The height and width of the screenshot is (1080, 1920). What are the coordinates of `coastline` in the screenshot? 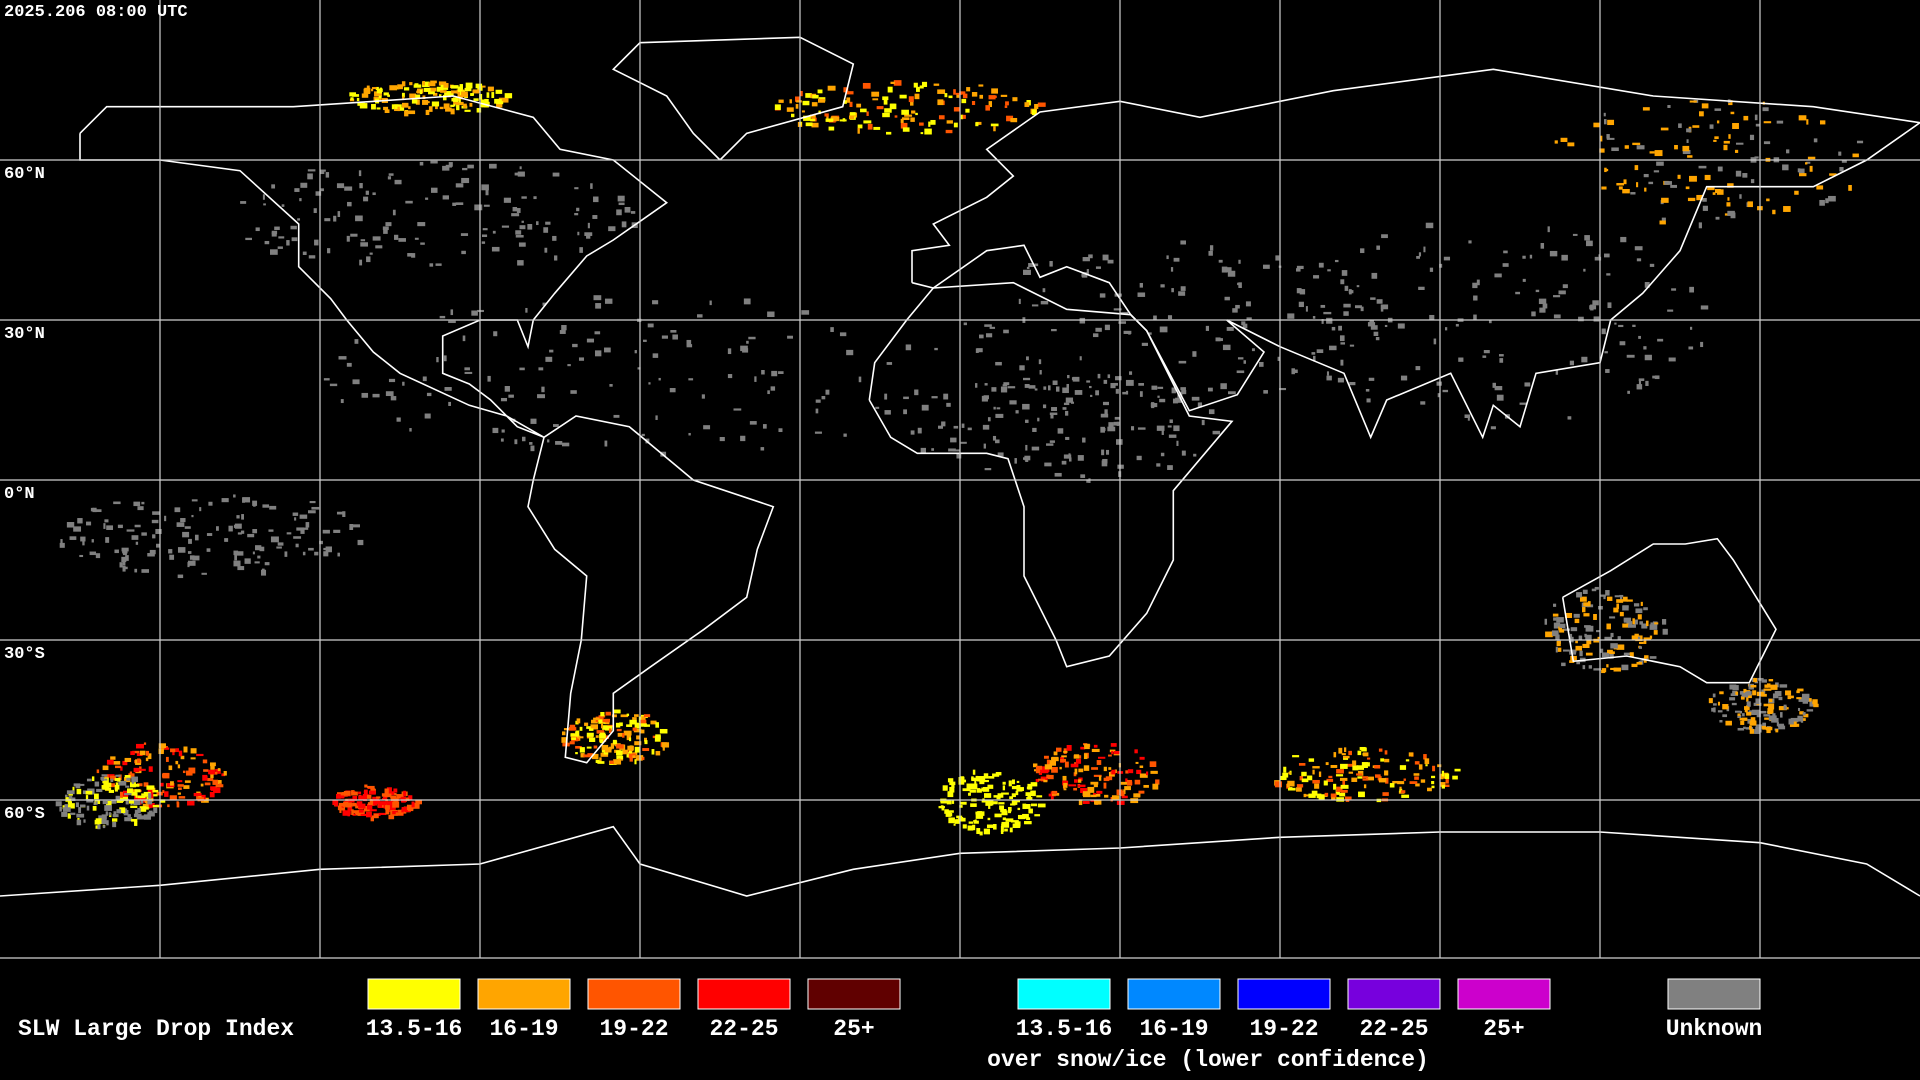 It's located at (651, 589).